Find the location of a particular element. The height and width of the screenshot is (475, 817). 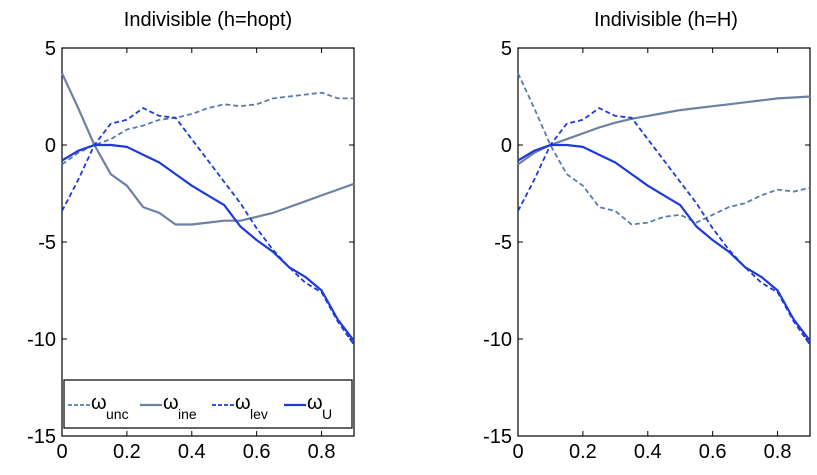

legend-label-subscript: lev is located at coordinates (259, 414).